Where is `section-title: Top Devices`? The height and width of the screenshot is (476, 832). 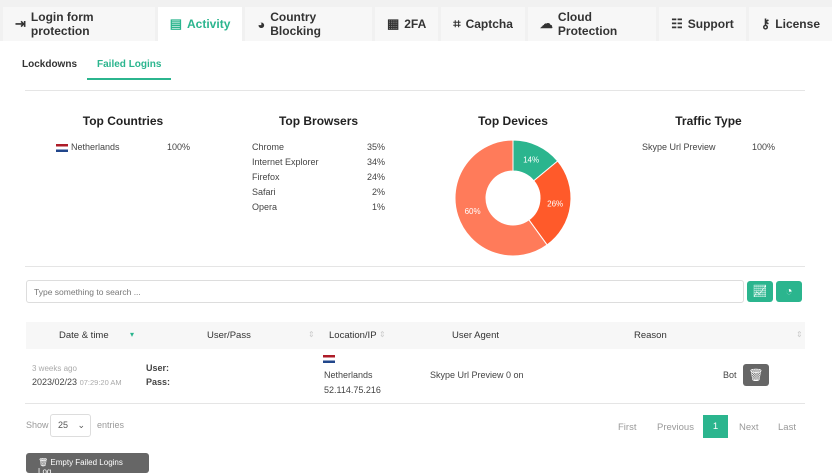
section-title: Top Devices is located at coordinates (513, 121).